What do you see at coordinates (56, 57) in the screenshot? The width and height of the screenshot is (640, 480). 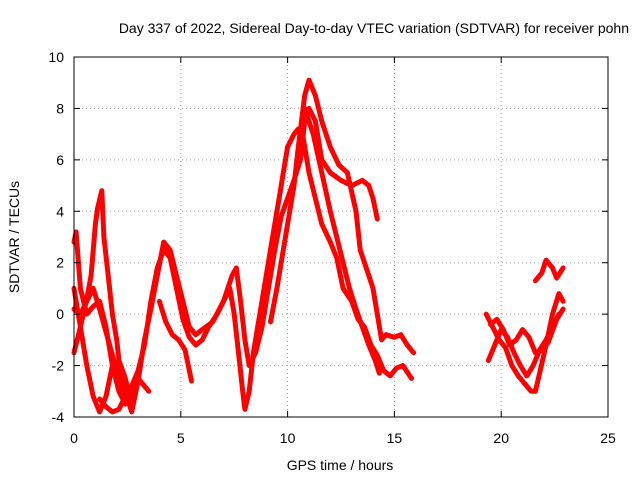 I see `y-tick-label: 10` at bounding box center [56, 57].